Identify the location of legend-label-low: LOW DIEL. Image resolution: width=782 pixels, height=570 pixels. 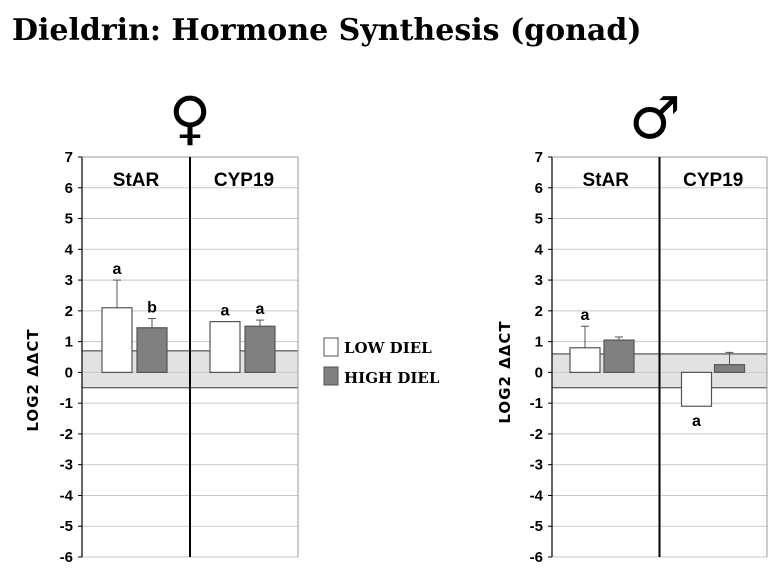
(388, 348).